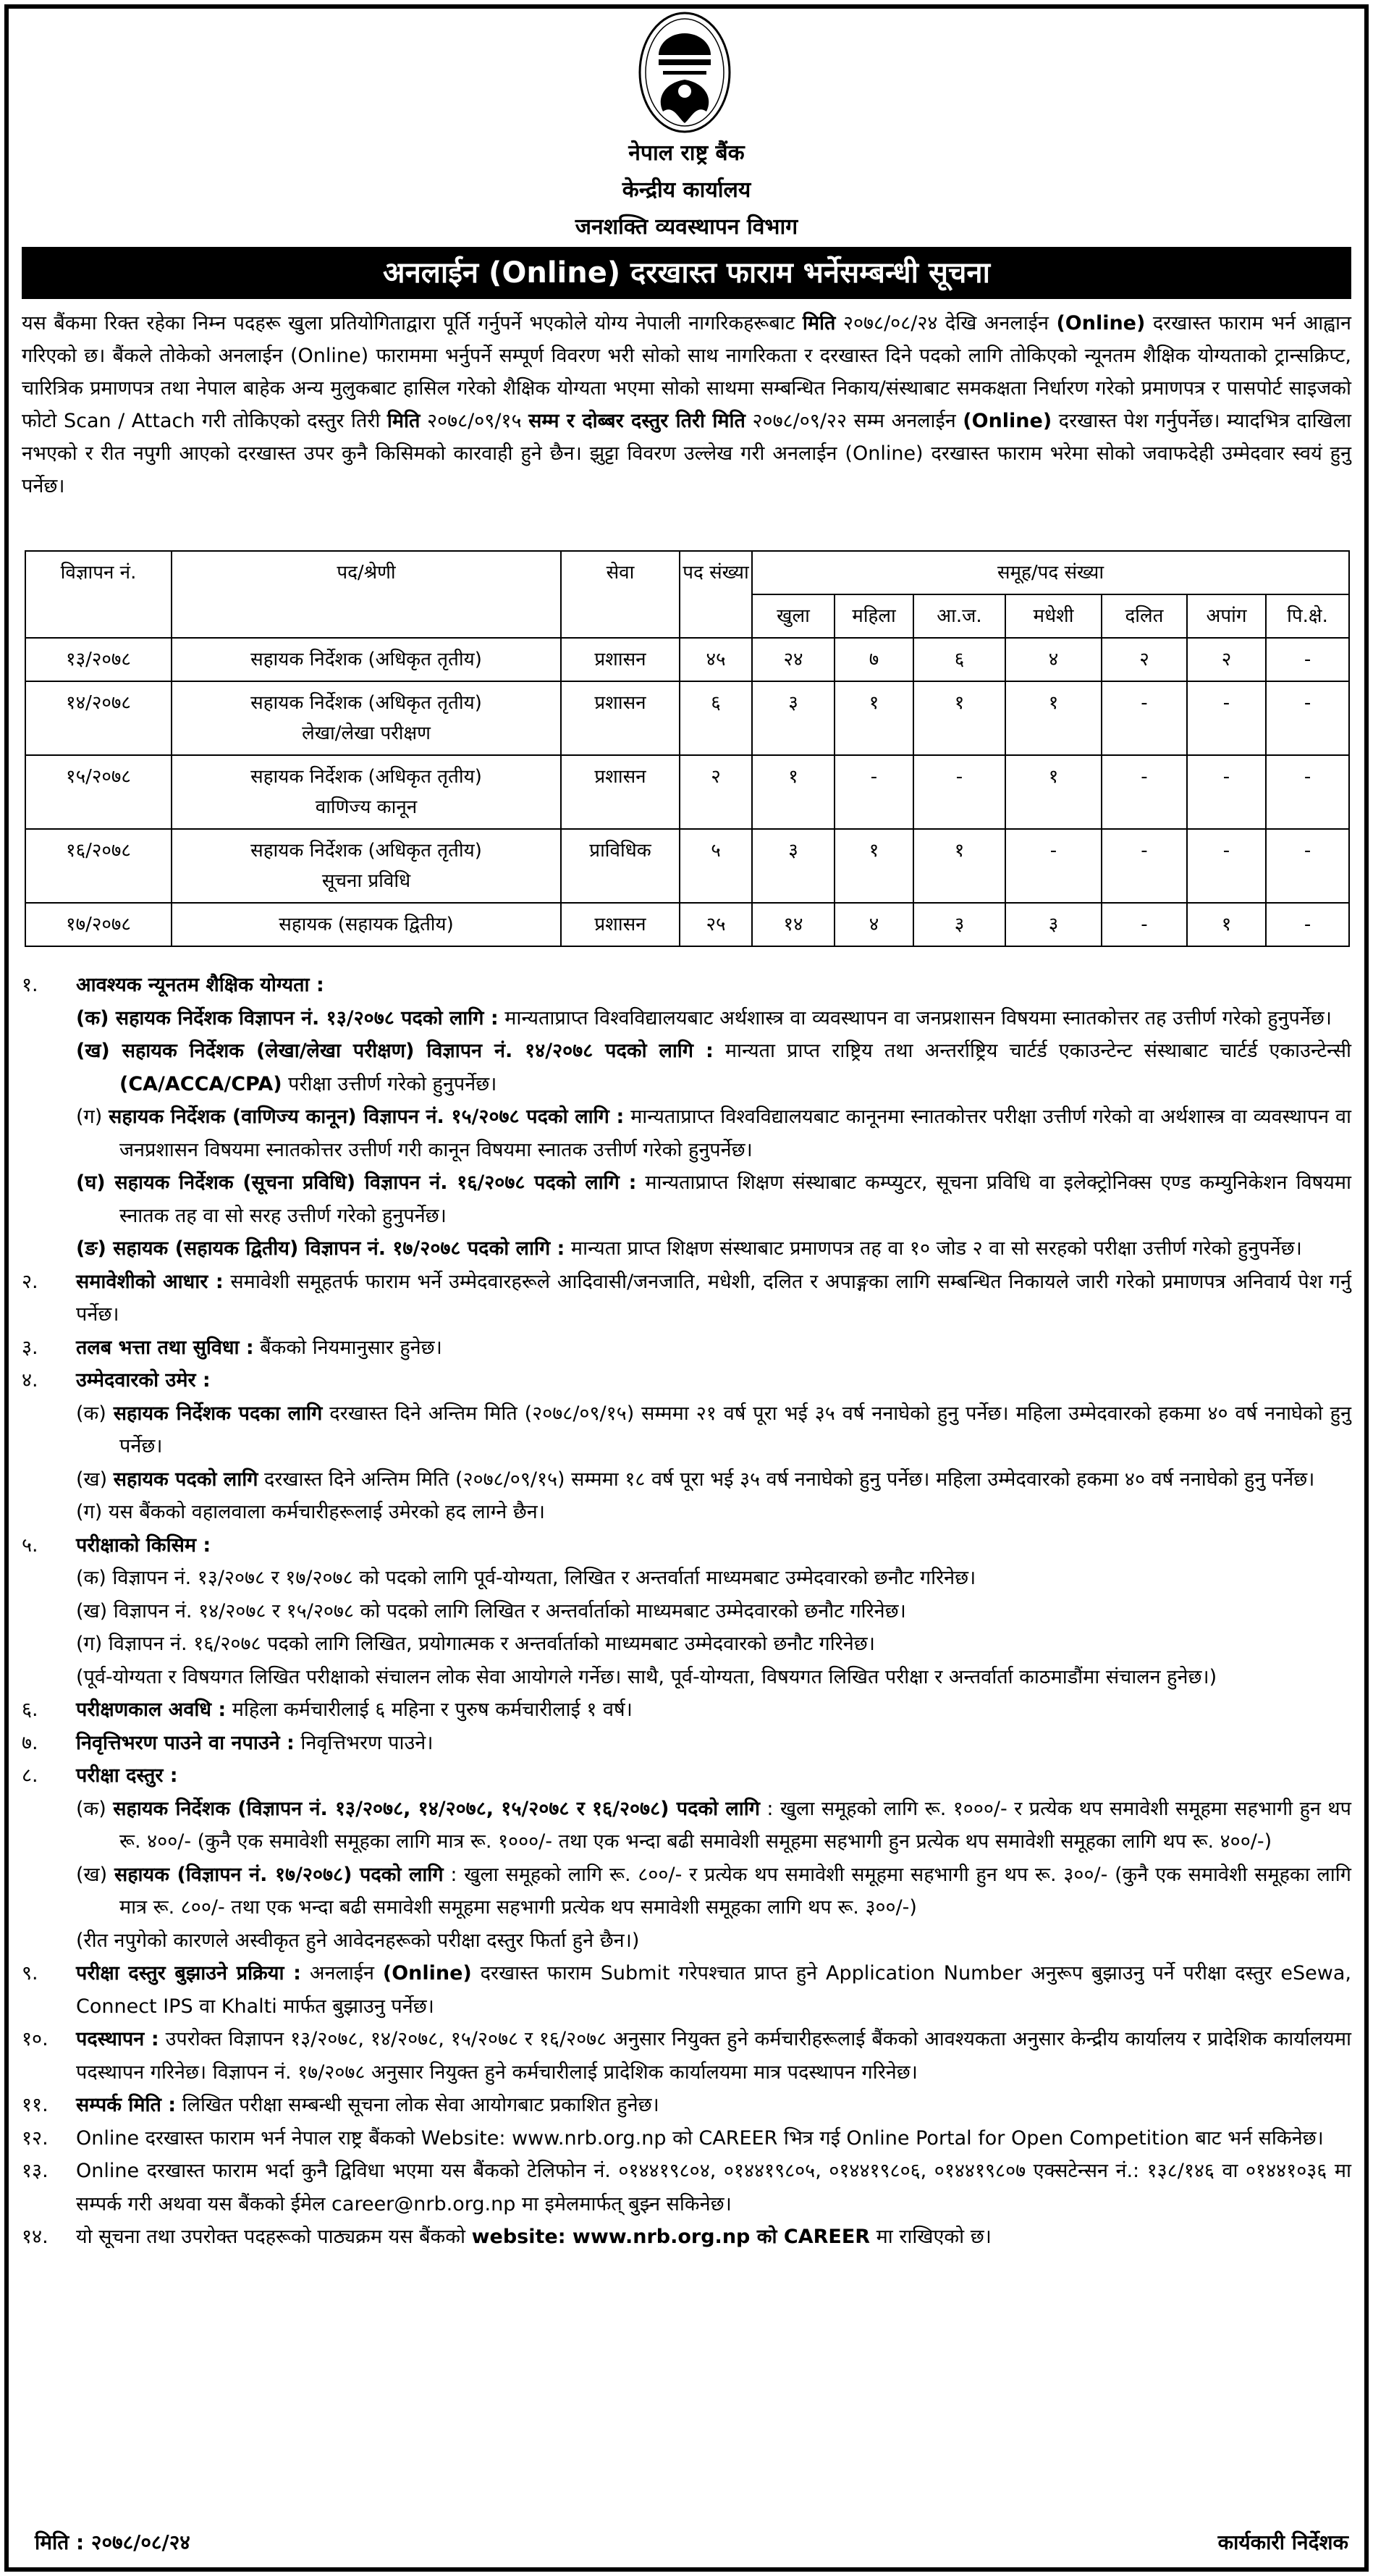  What do you see at coordinates (95, 1808) in the screenshot?
I see `text-segment: (क)` at bounding box center [95, 1808].